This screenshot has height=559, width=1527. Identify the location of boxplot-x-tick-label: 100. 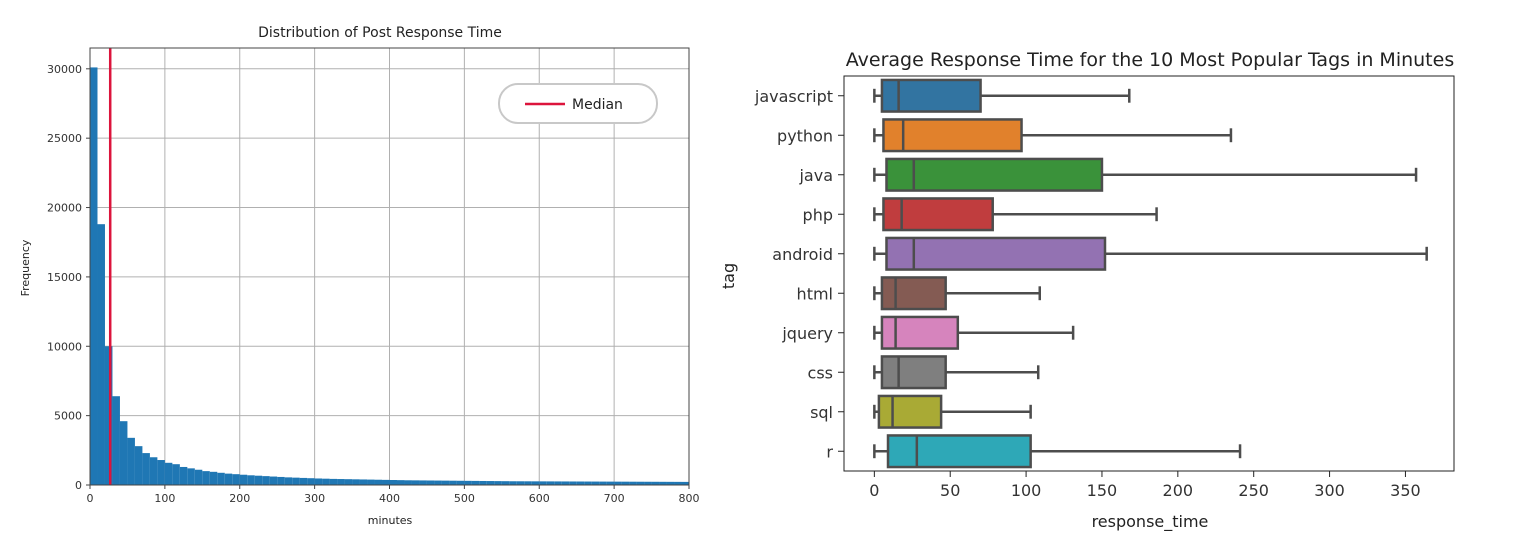
(1026, 490).